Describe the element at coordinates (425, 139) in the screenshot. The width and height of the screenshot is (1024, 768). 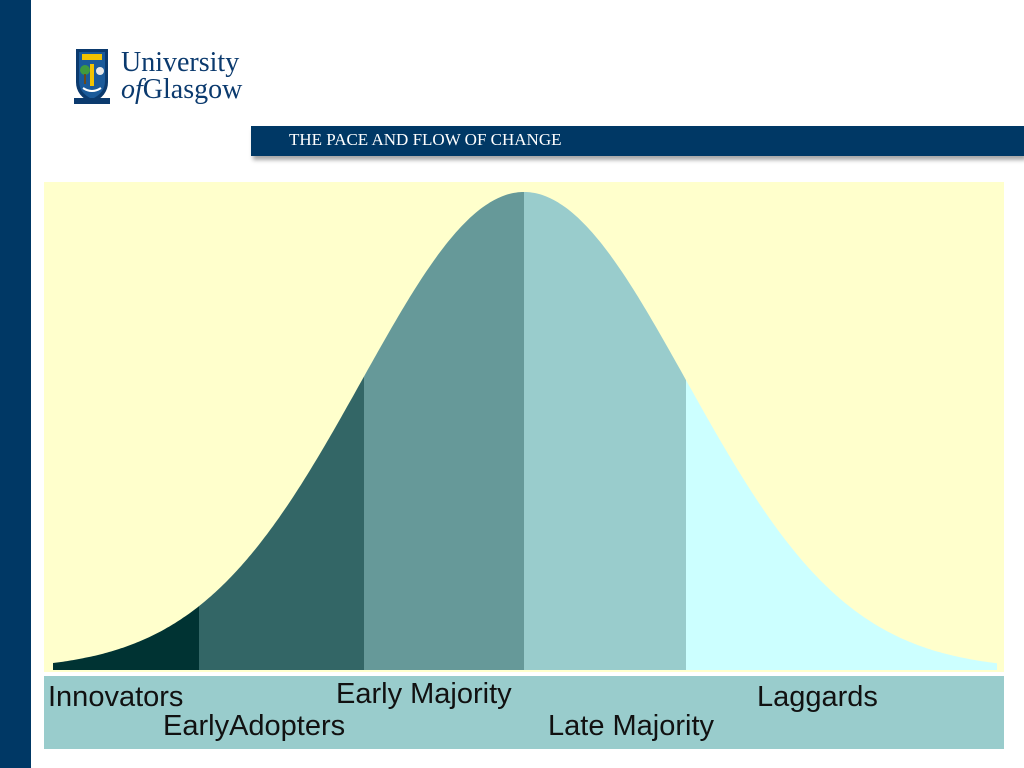
I see `slide-title: THE PACE AND FLOW OF CHANGE` at that location.